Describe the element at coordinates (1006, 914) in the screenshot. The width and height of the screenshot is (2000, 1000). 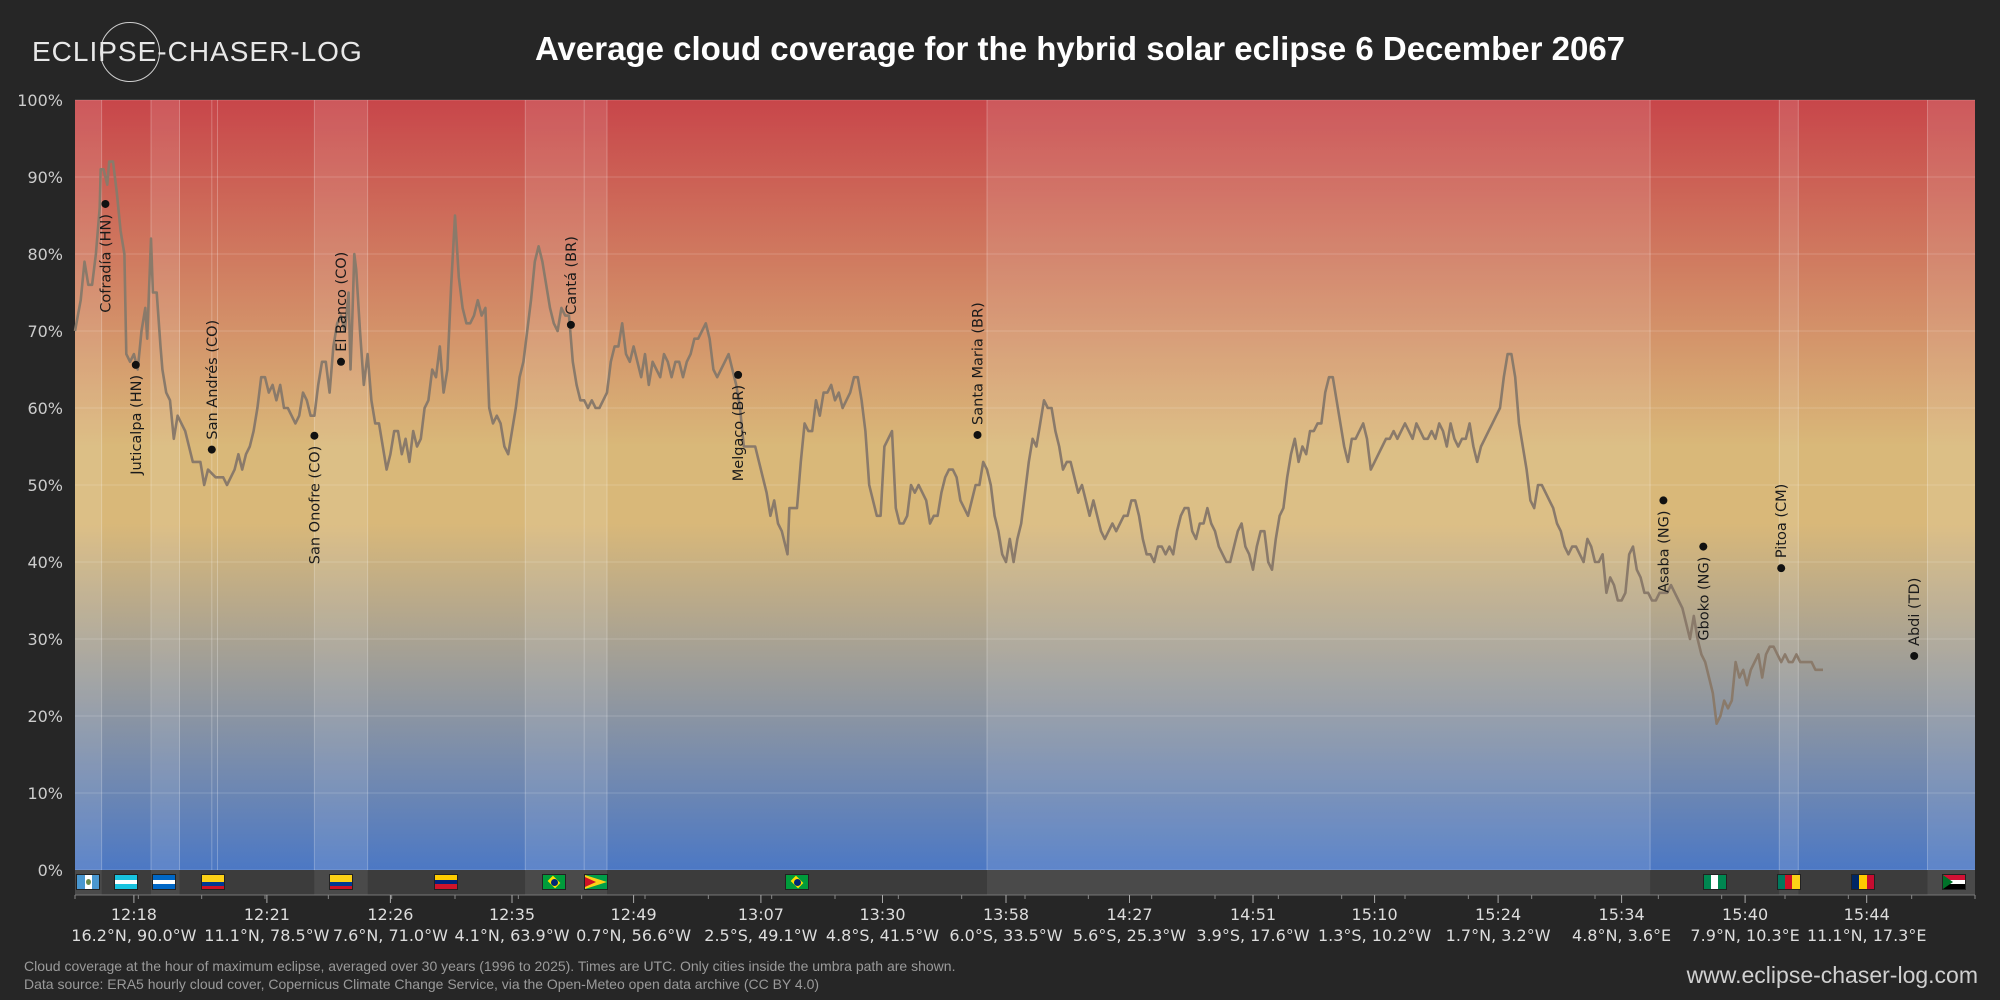
I see `x-tick-time-label: 13:58` at that location.